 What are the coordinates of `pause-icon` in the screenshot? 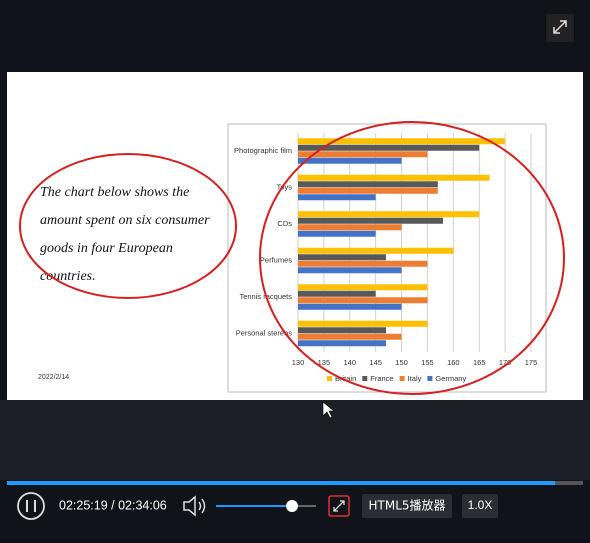 It's located at (31, 506).